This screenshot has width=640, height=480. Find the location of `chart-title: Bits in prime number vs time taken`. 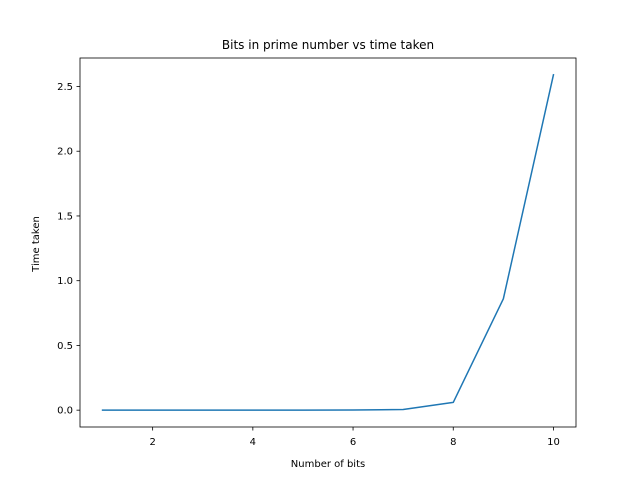

chart-title: Bits in prime number vs time taken is located at coordinates (328, 45).